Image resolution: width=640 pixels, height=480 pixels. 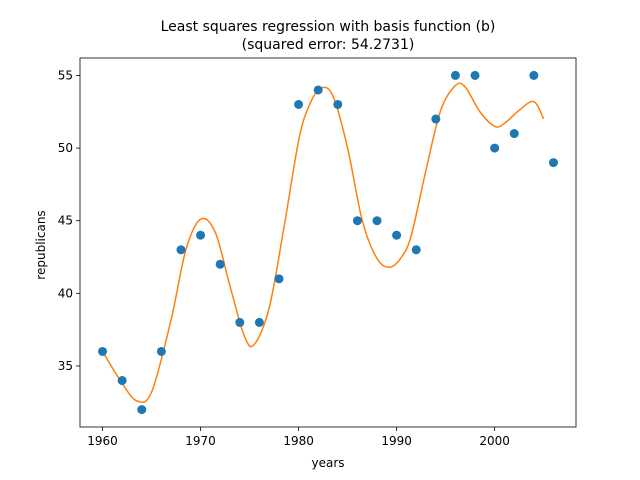 What do you see at coordinates (298, 441) in the screenshot?
I see `x-tick-label: 1980` at bounding box center [298, 441].